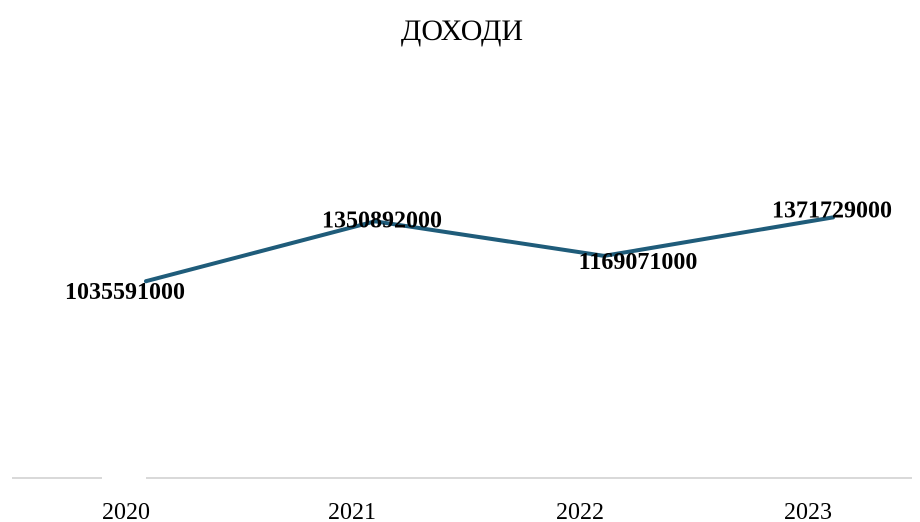 This screenshot has width=920, height=522. I want to click on data-label-2023: 1371729000, so click(832, 210).